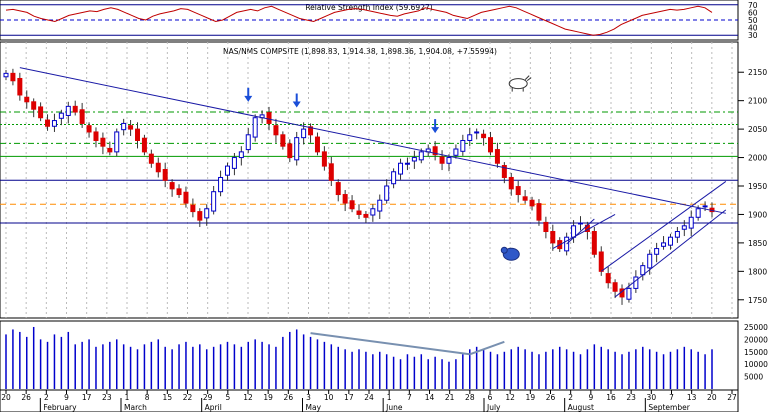  I want to click on rsi-title: Relative Strength Index (59.6927), so click(368, 7).